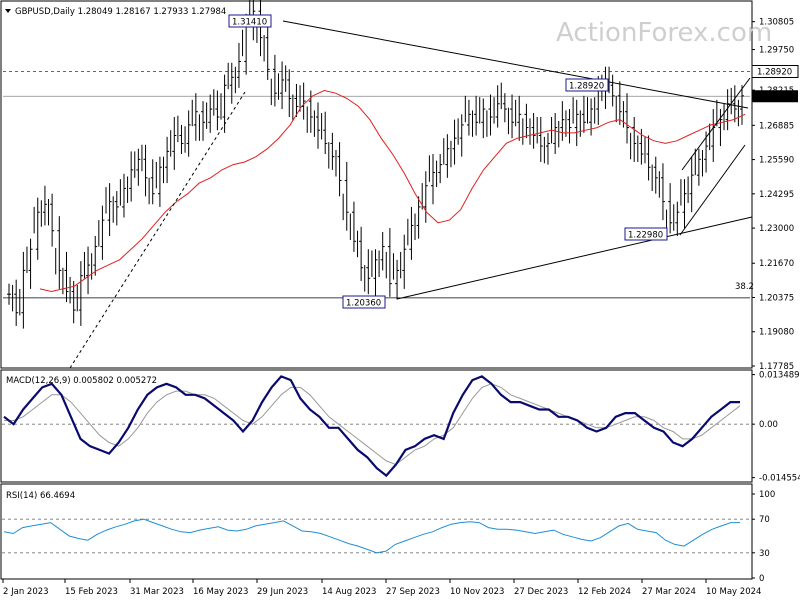 The image size is (800, 600). I want to click on rsi-tick-label: 70, so click(764, 520).